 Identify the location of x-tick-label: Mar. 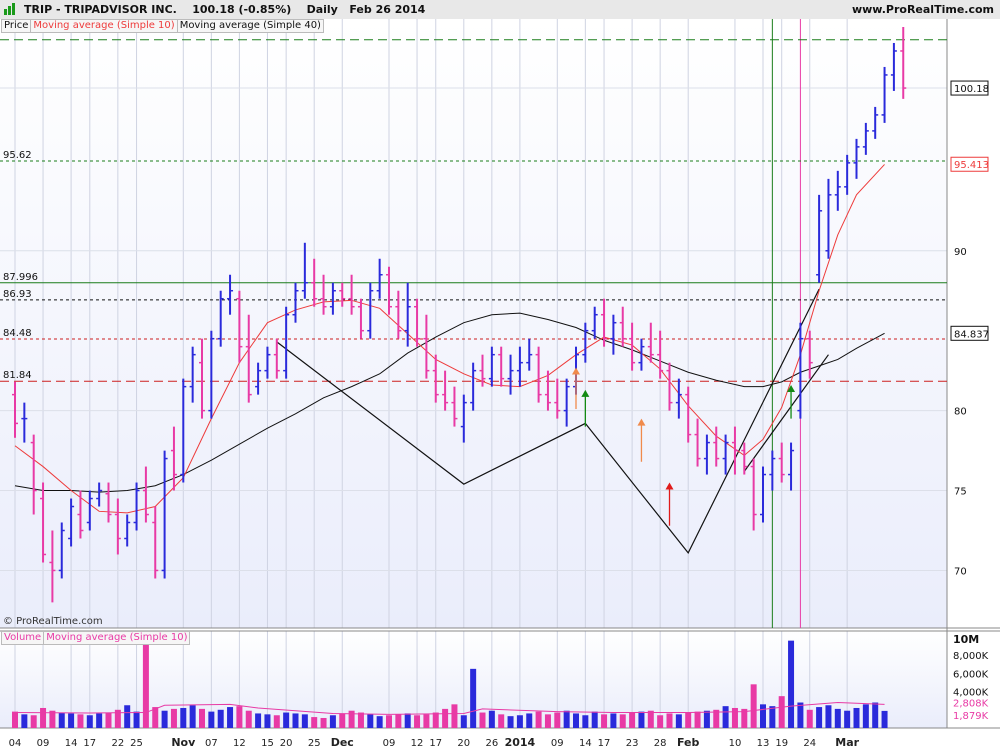
(847, 742).